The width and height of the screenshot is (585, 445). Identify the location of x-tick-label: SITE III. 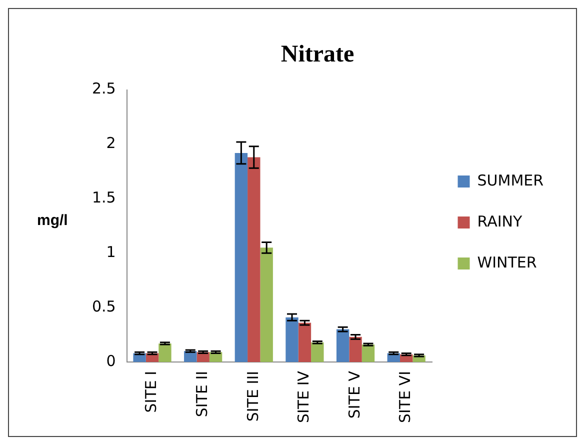
(253, 396).